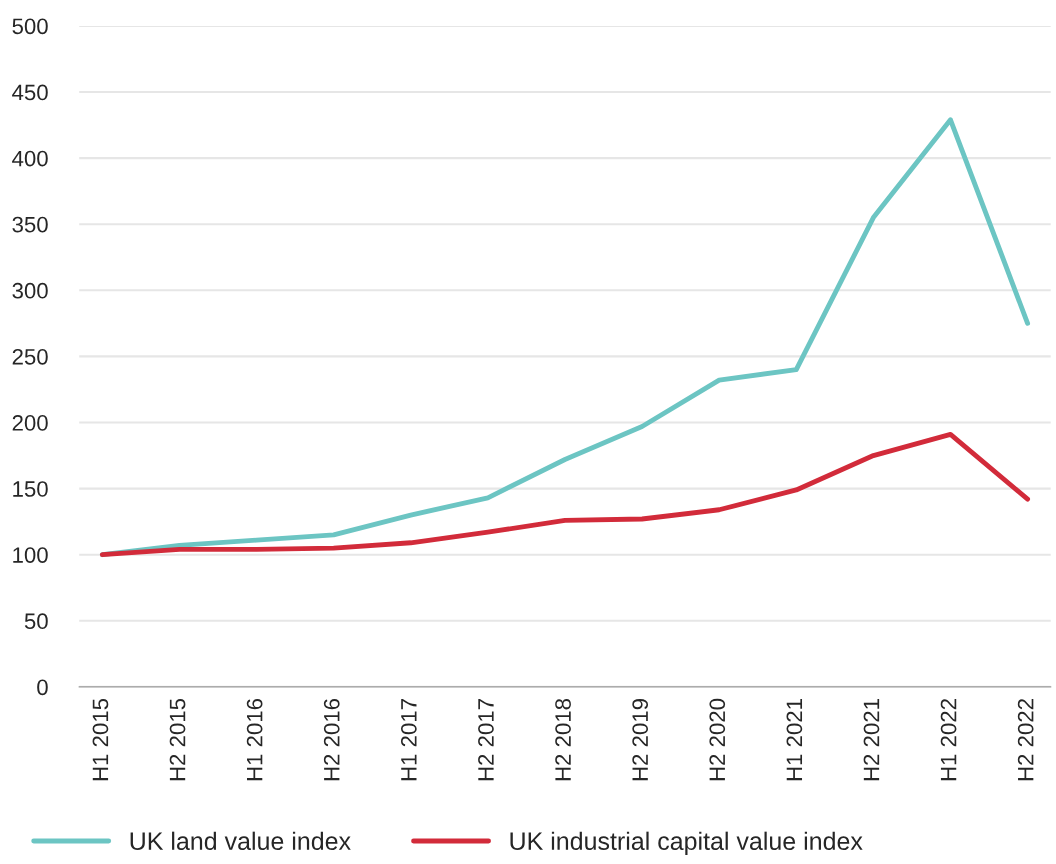  I want to click on x-tick-label: H2 2020, so click(717, 739).